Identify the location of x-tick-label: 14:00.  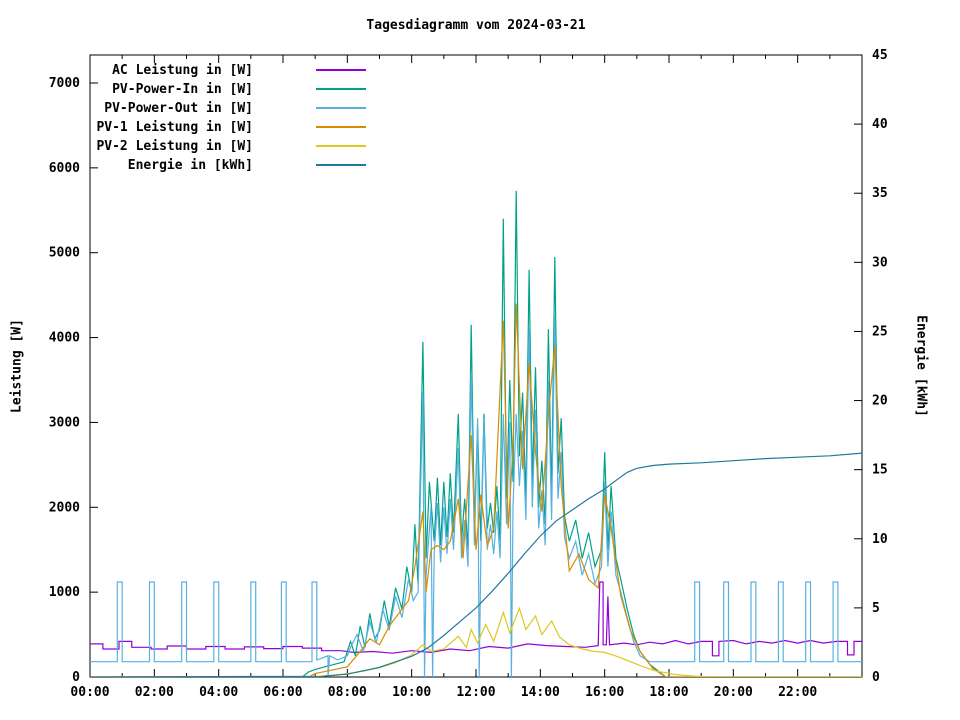
(540, 692).